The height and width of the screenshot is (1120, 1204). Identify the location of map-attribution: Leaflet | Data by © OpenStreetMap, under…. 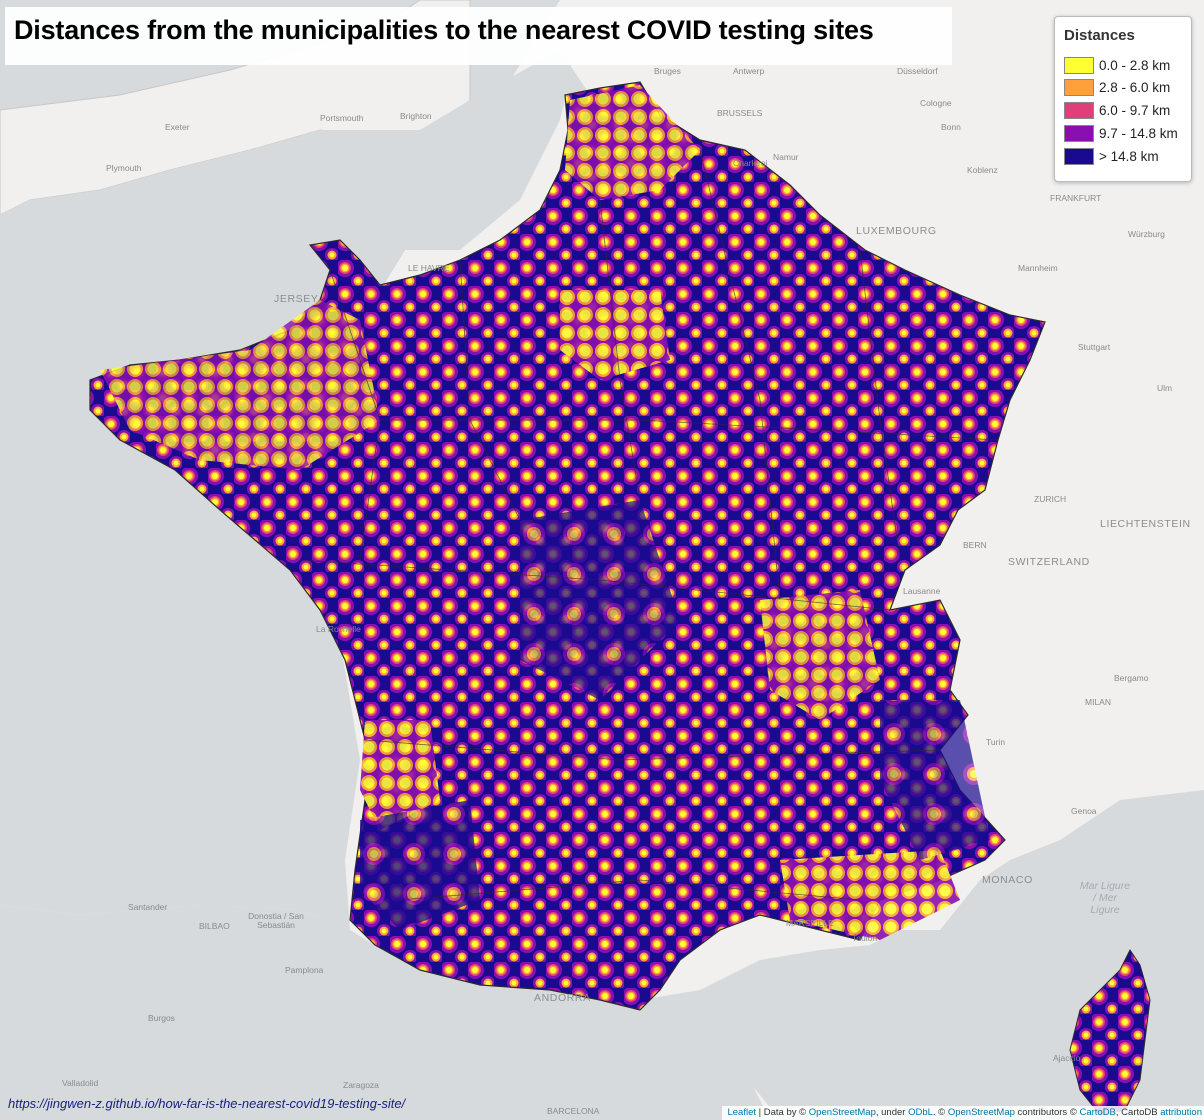
(963, 1113).